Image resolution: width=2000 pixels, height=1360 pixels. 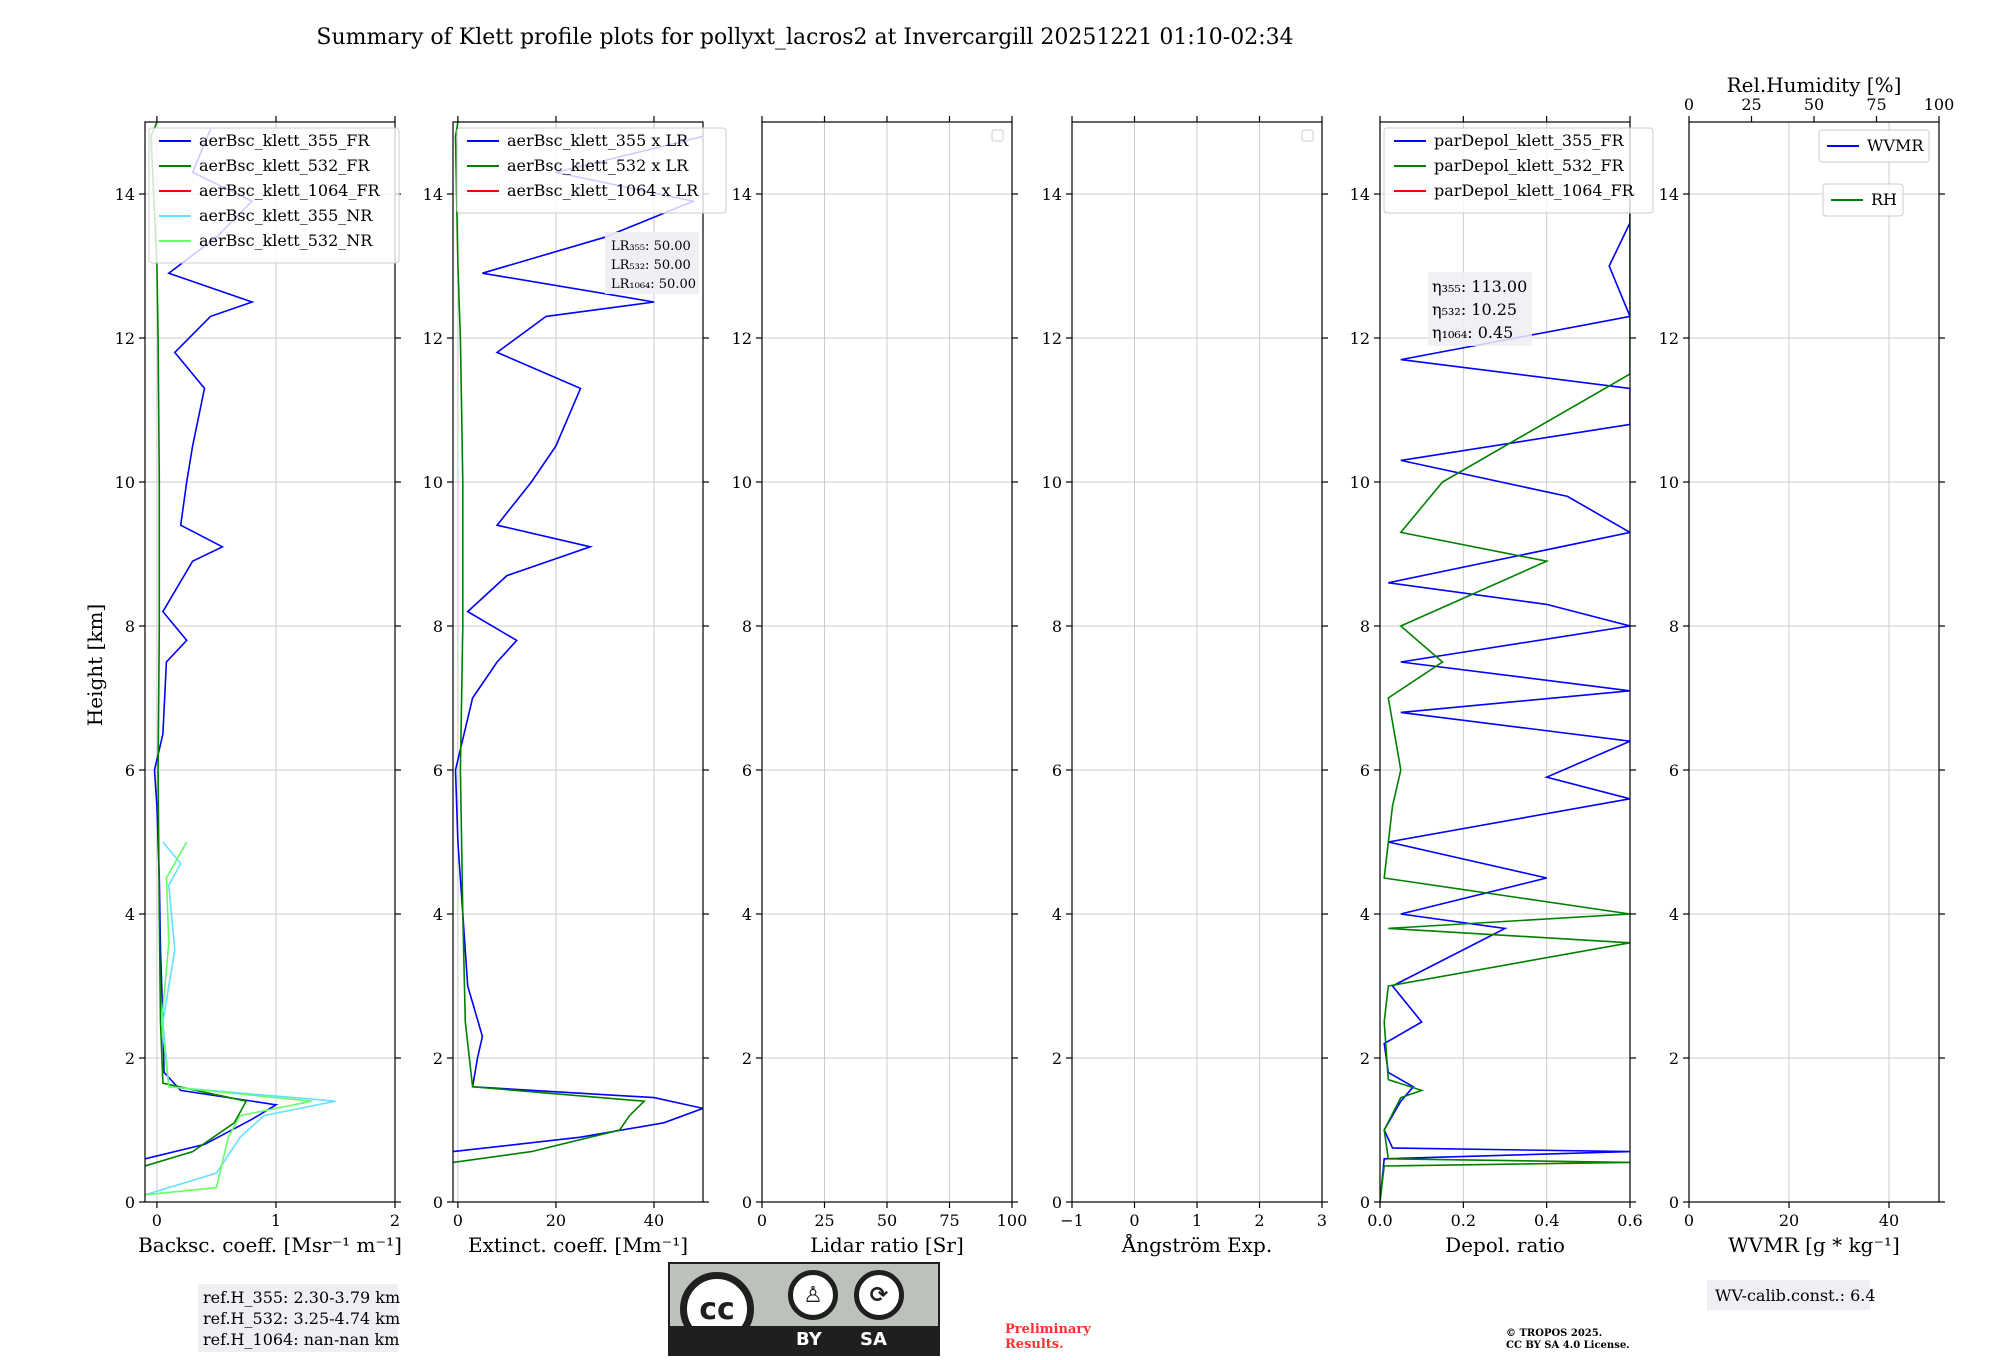 I want to click on x-tick-label: 0.6, so click(x=1629, y=1220).